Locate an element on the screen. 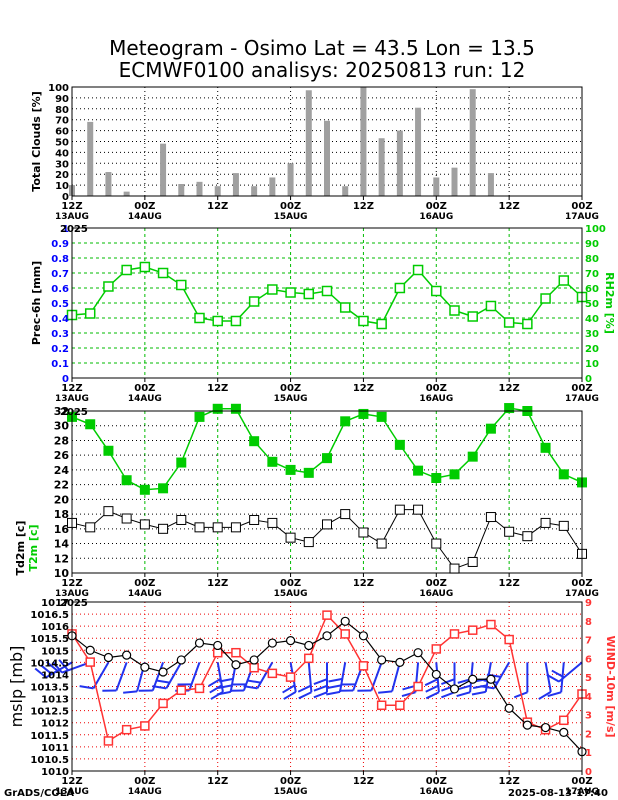  x-tick-label-date: 17AUG is located at coordinates (582, 217).